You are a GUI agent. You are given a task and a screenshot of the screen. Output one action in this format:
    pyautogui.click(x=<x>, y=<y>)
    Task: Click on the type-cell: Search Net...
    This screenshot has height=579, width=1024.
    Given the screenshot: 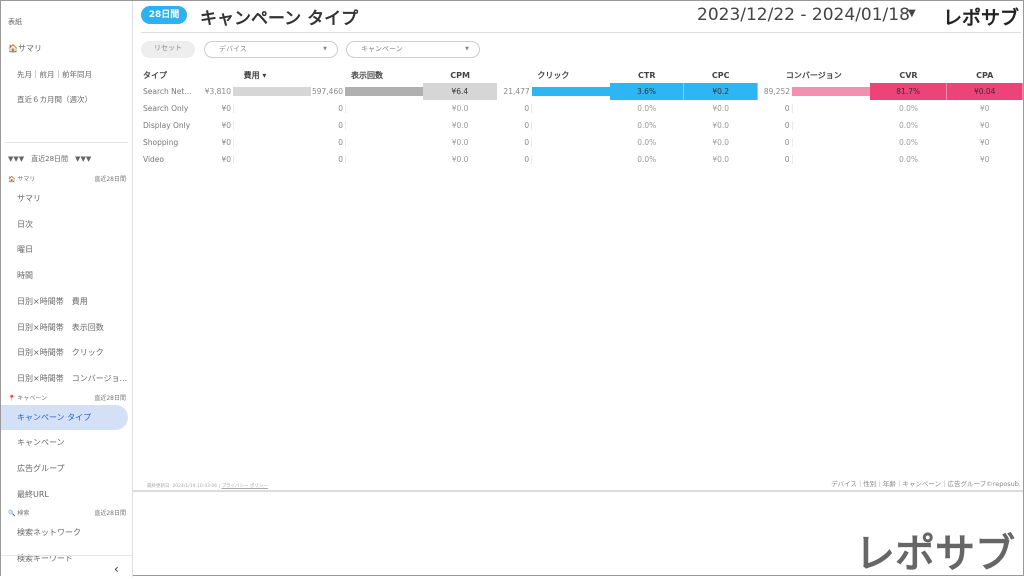 What is the action you would take?
    pyautogui.click(x=167, y=91)
    